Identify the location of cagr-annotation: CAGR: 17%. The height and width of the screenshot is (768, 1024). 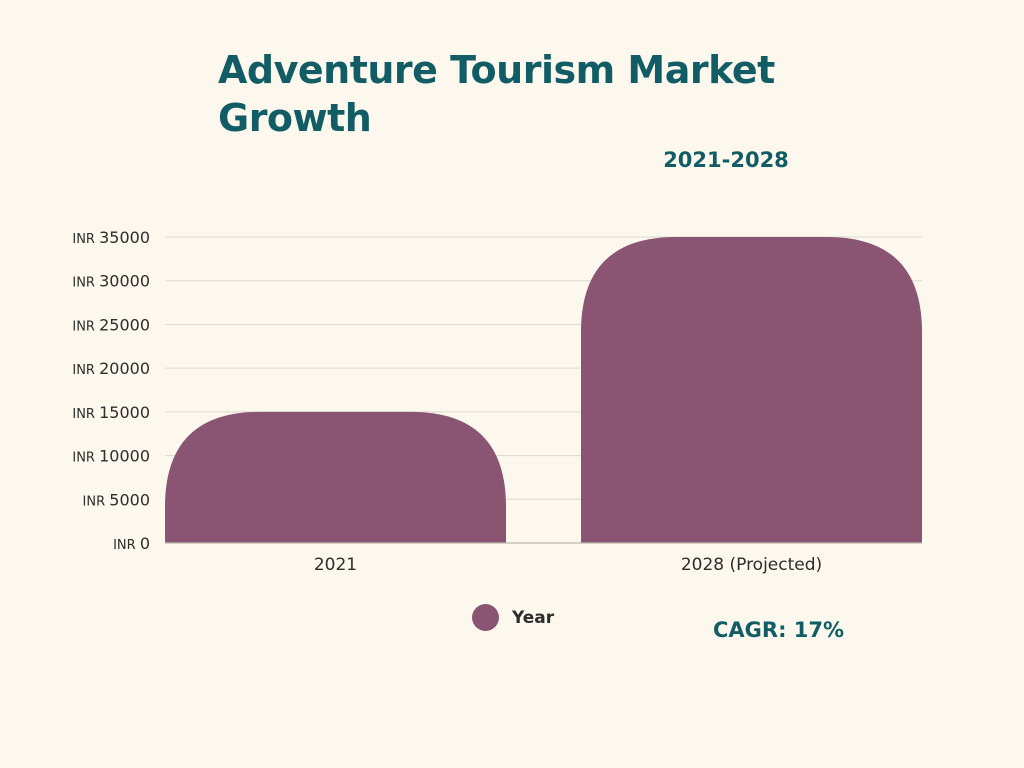
(779, 630).